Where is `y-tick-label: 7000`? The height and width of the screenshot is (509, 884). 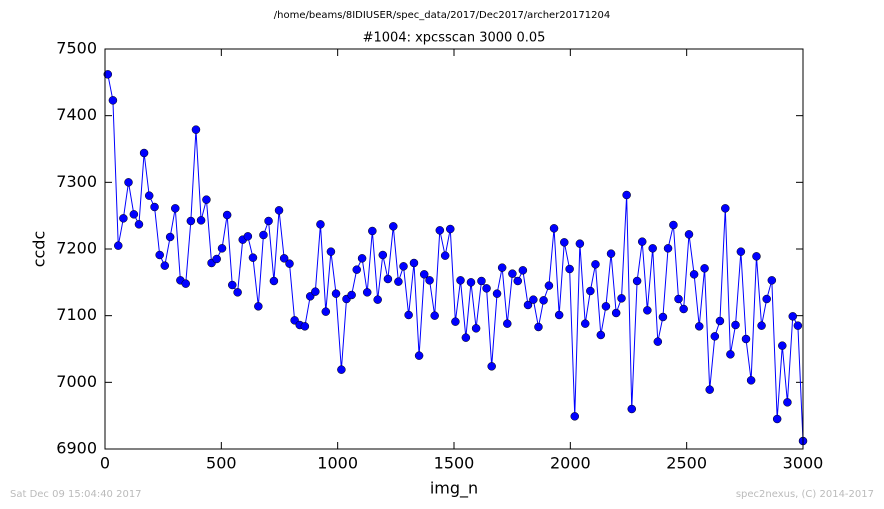
y-tick-label: 7000 is located at coordinates (76, 381).